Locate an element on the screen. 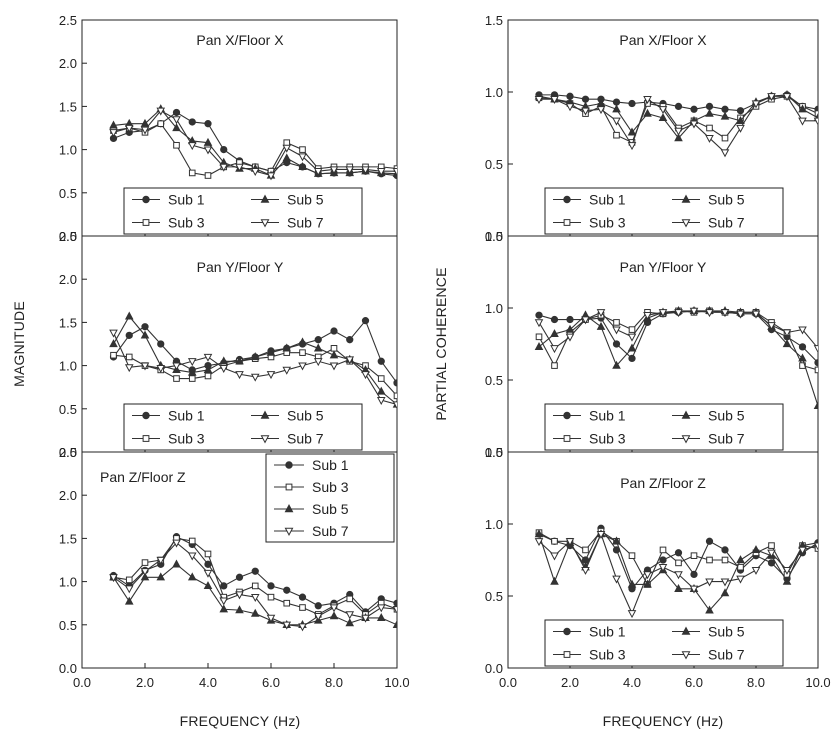 The width and height of the screenshot is (833, 734). legend-label: Sub 7 is located at coordinates (330, 531).